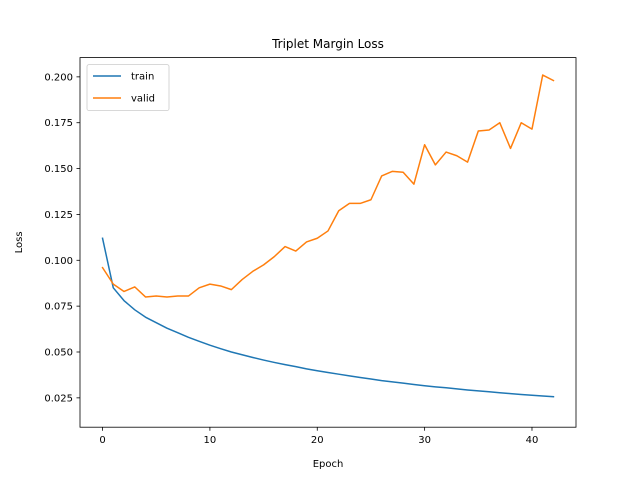 This screenshot has width=640, height=480. What do you see at coordinates (328, 464) in the screenshot?
I see `x-axis-label: Epoch` at bounding box center [328, 464].